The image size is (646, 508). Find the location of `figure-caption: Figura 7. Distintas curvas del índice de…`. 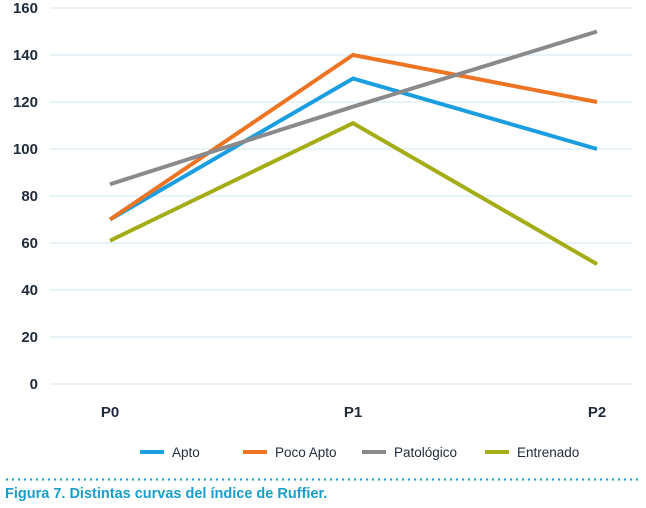

figure-caption: Figura 7. Distintas curvas del índice de… is located at coordinates (166, 494).